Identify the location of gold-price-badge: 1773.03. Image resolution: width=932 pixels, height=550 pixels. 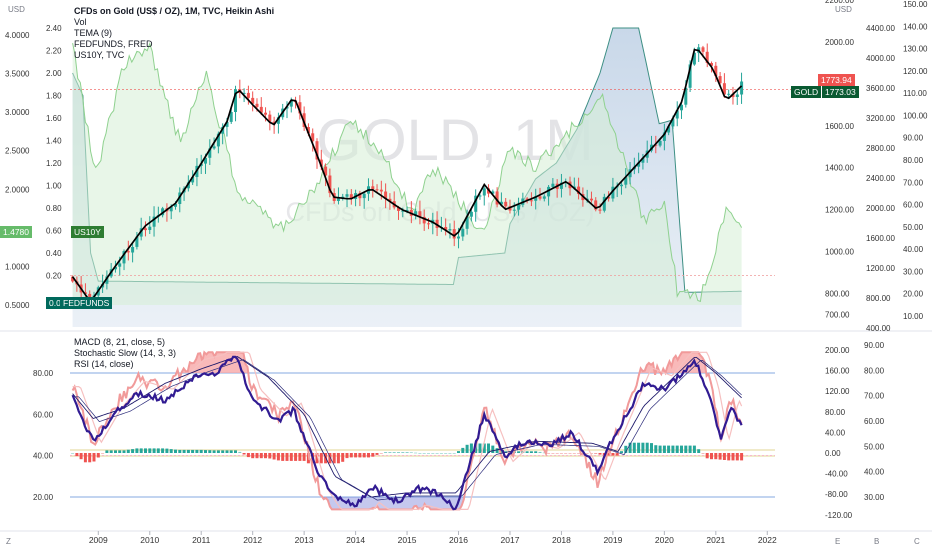
(840, 92).